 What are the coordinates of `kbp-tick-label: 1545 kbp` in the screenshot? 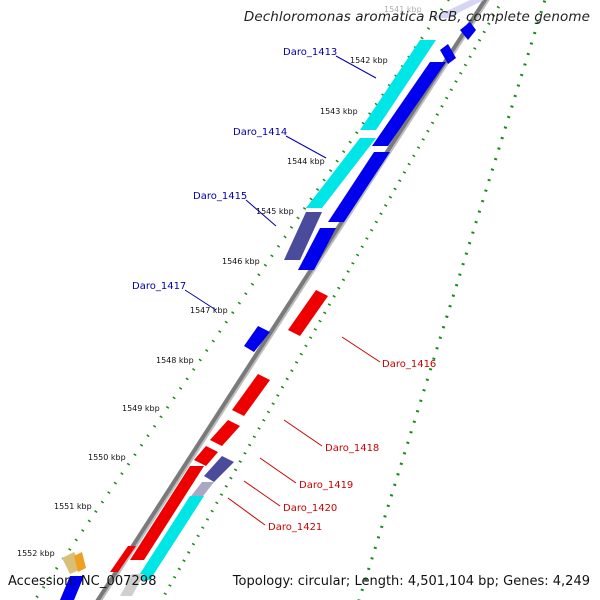 It's located at (275, 211).